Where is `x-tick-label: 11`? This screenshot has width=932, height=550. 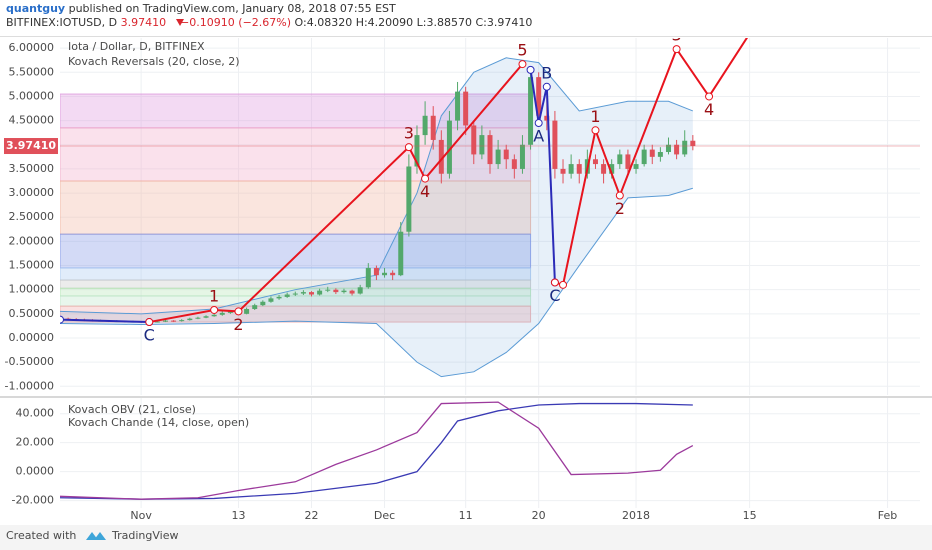 x-tick-label: 11 is located at coordinates (466, 515).